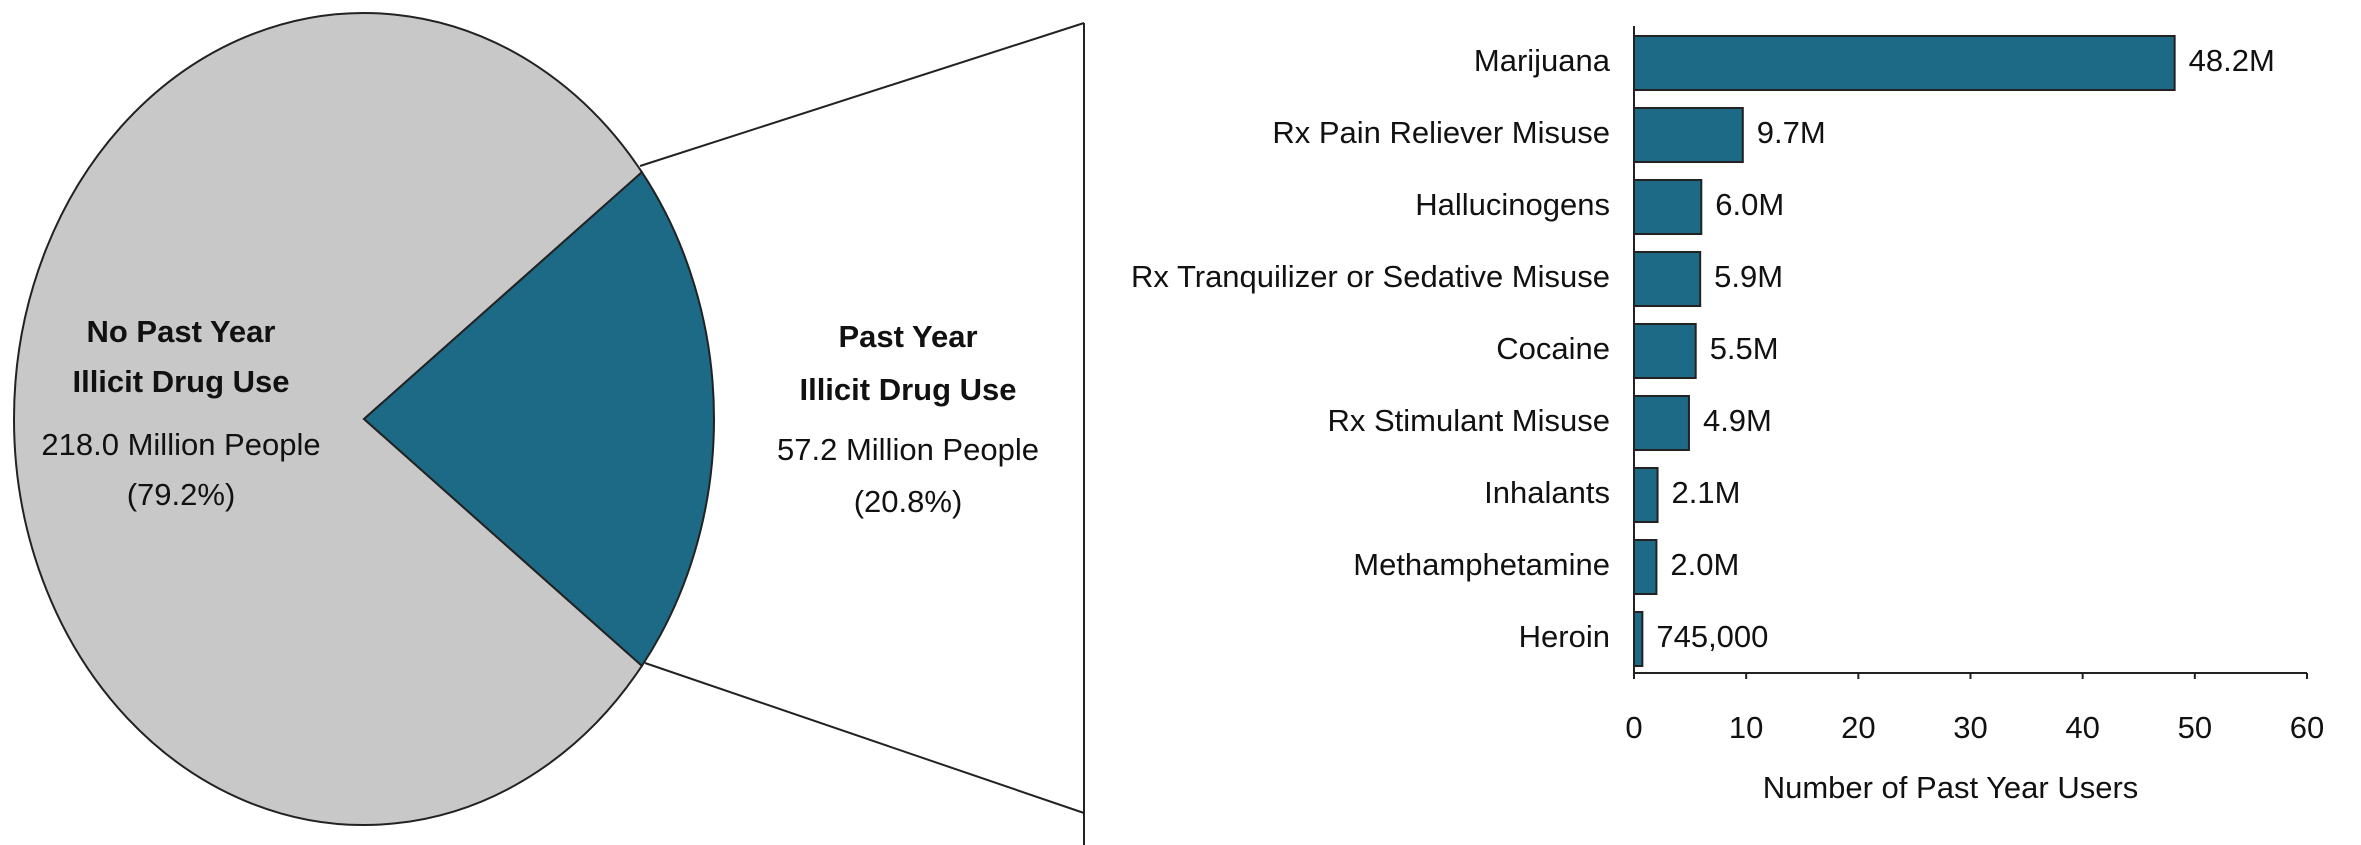 Image resolution: width=2361 pixels, height=845 pixels. What do you see at coordinates (908, 449) in the screenshot?
I see `slice-people-label: 57.2 Million People` at bounding box center [908, 449].